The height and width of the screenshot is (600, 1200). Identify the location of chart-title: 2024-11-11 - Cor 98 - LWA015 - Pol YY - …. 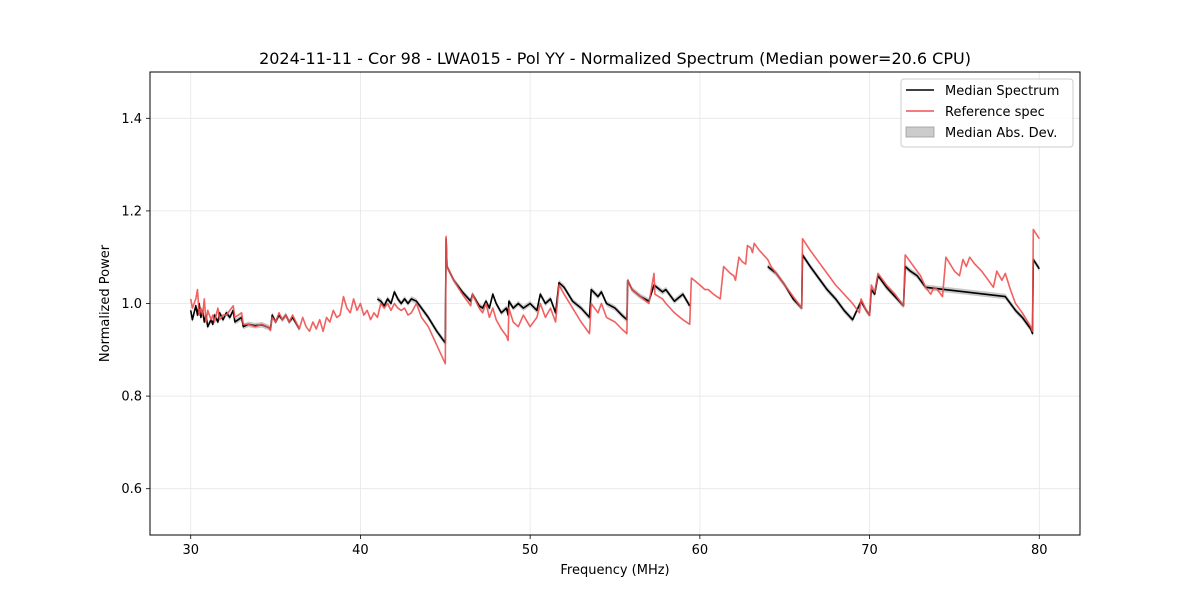
(615, 58).